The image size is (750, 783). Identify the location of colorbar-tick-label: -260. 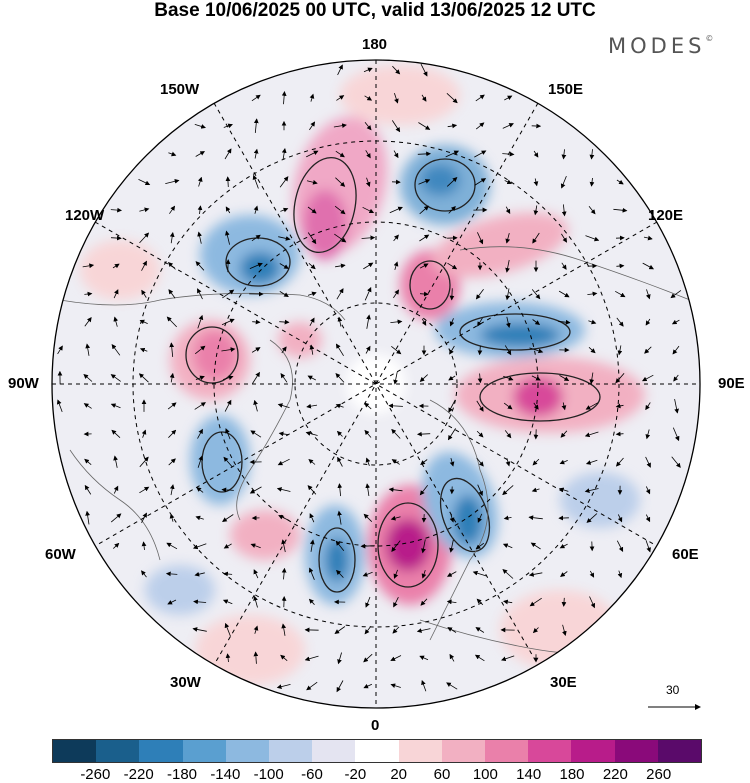
(95, 774).